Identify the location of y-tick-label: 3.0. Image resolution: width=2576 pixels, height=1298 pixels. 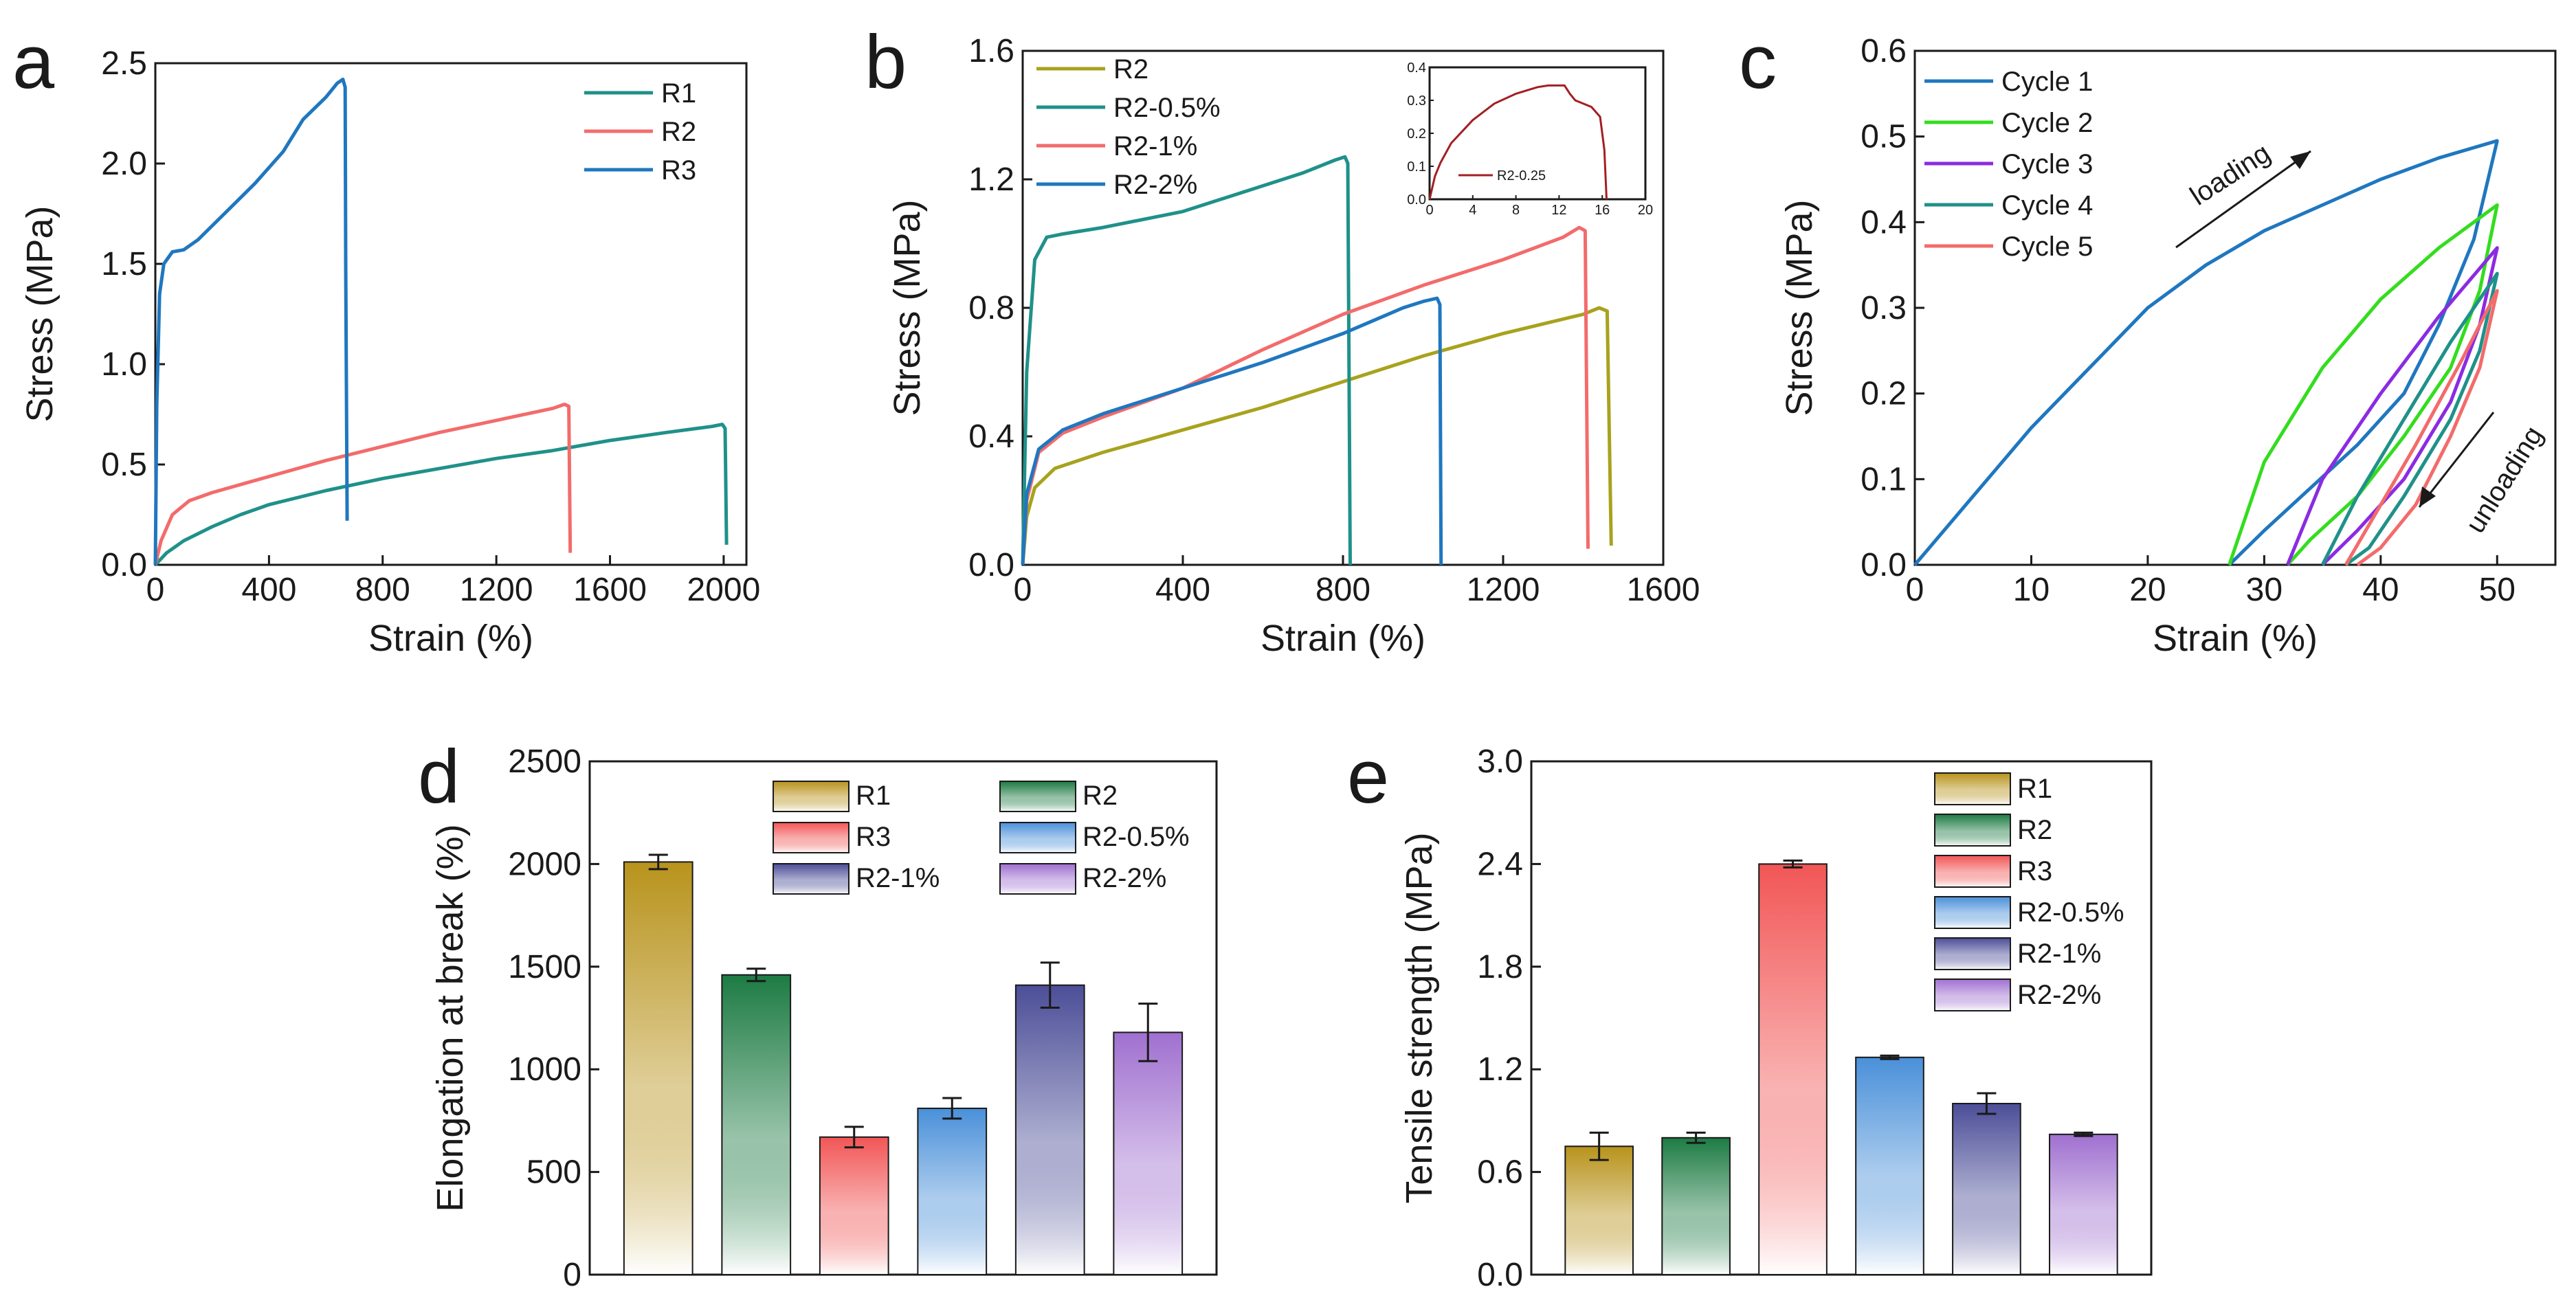
(1500, 762).